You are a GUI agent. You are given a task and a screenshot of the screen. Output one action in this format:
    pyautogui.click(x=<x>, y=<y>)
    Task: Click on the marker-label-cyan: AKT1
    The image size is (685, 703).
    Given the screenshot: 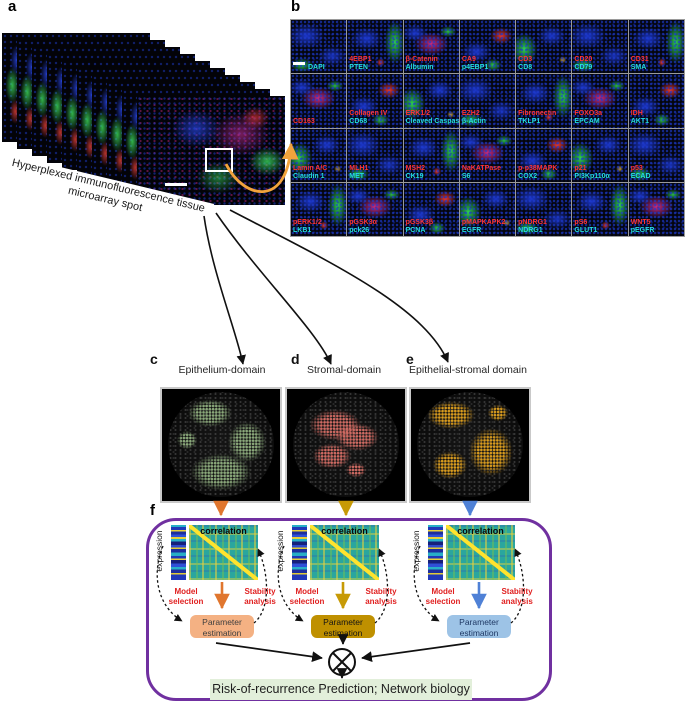 What is the action you would take?
    pyautogui.click(x=639, y=122)
    